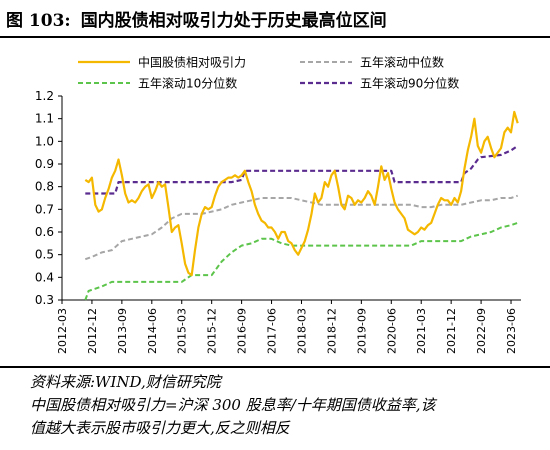  What do you see at coordinates (511, 331) in the screenshot?
I see `x-tick-label: 2023-06` at bounding box center [511, 331].